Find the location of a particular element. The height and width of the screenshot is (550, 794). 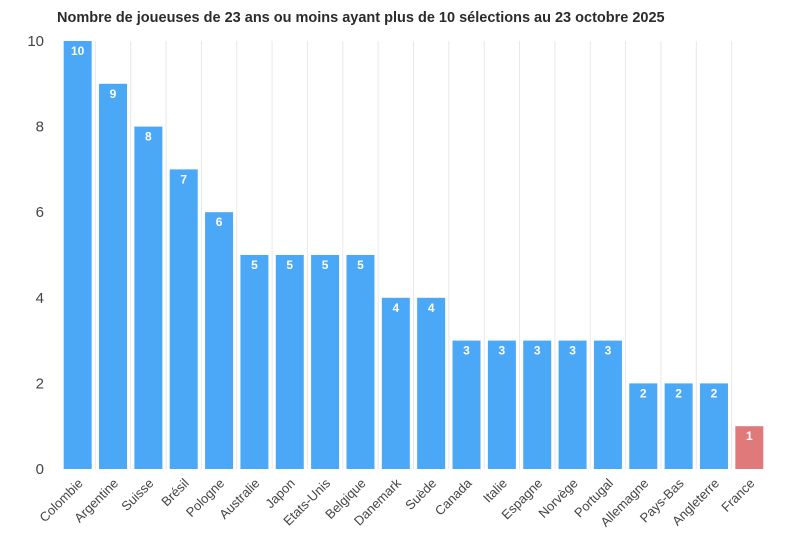

bar-allemagne is located at coordinates (643, 426).